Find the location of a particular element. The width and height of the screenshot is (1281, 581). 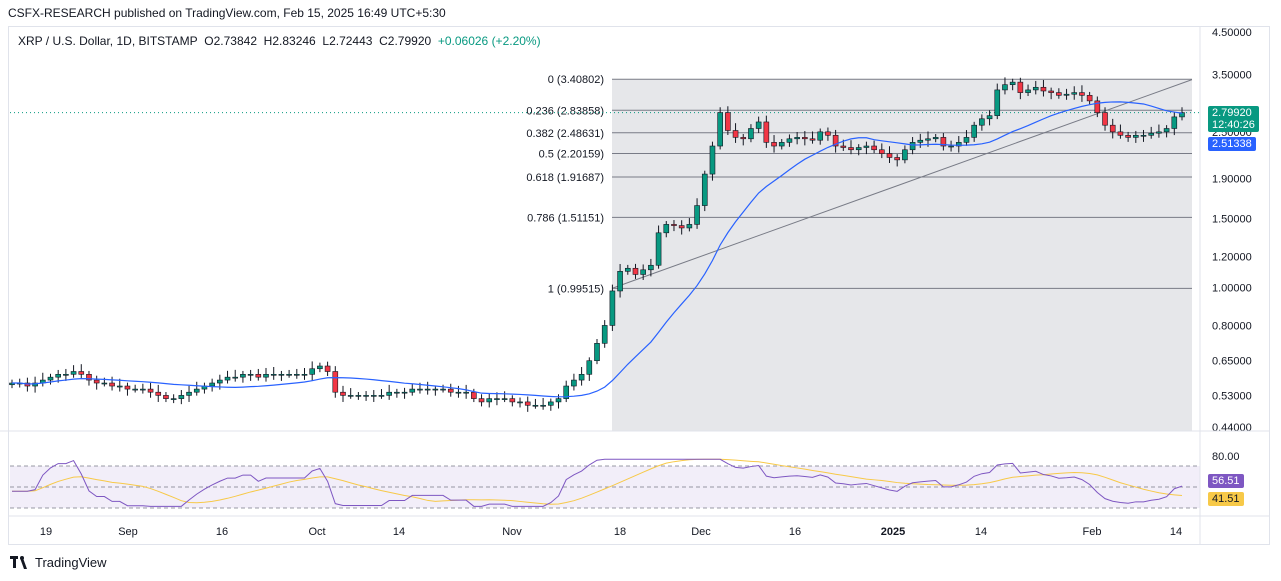

rsi-tick-label: 80.00 is located at coordinates (1226, 457).